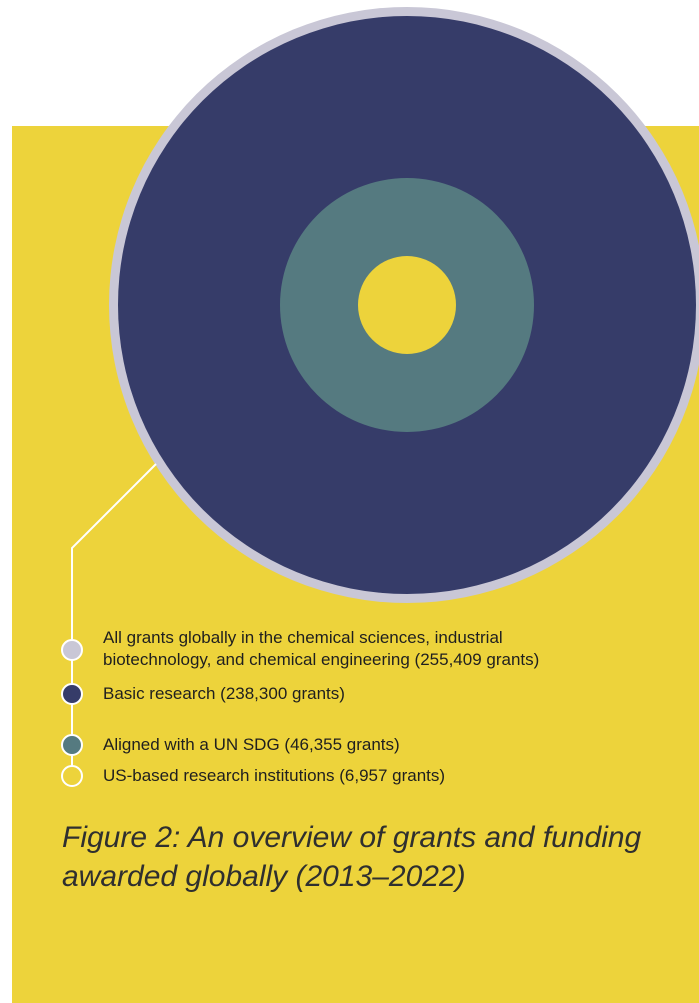 Image resolution: width=699 pixels, height=1003 pixels. I want to click on legend-marker-basic-research, so click(72, 694).